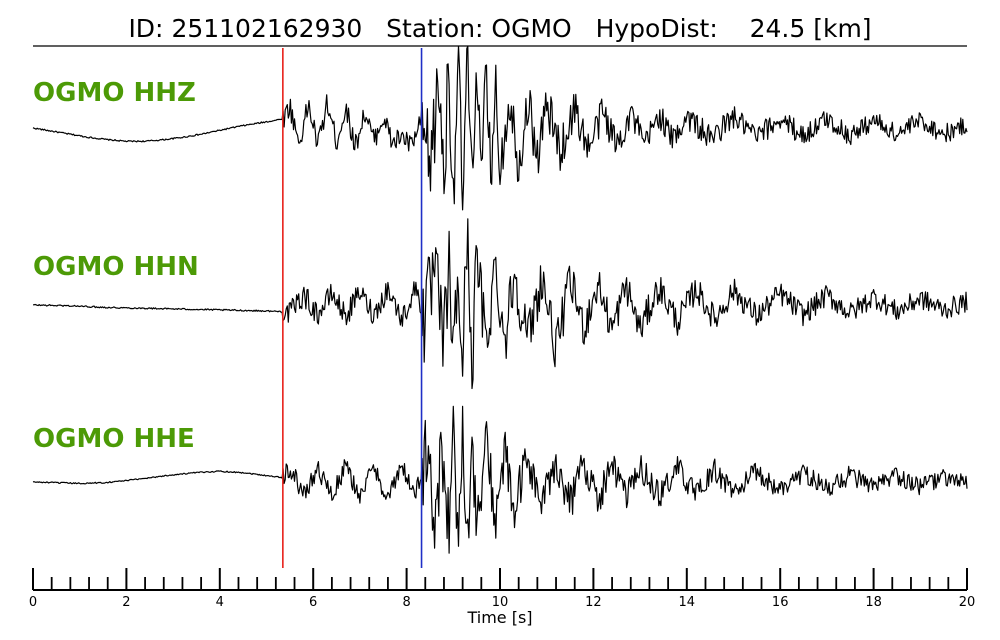 The height and width of the screenshot is (640, 1000). I want to click on title-hypodist-value: 24.5, so click(778, 28).